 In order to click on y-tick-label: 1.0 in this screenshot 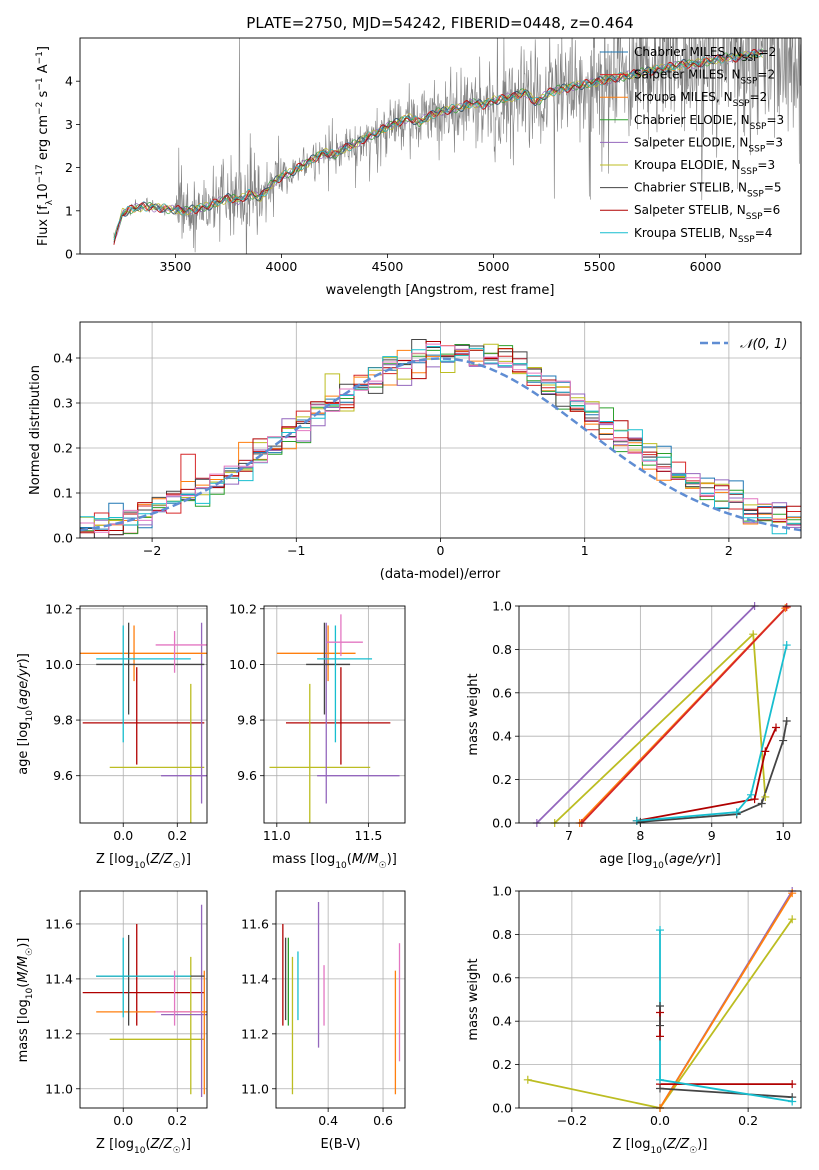, I will do `click(502, 891)`.